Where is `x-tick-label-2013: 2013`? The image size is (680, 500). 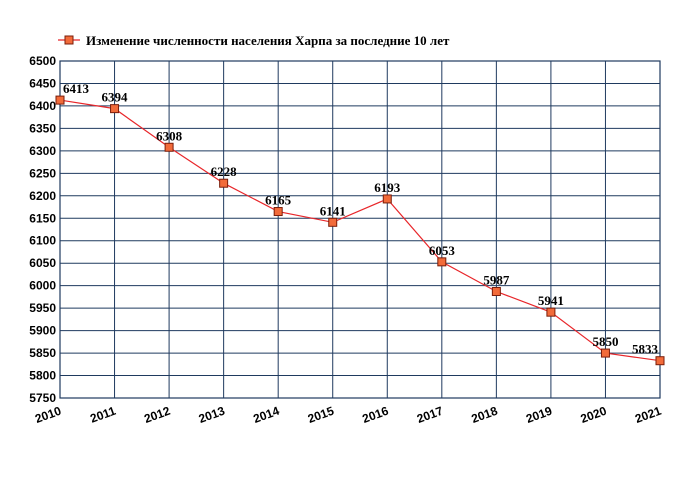 x-tick-label-2013: 2013 is located at coordinates (212, 415).